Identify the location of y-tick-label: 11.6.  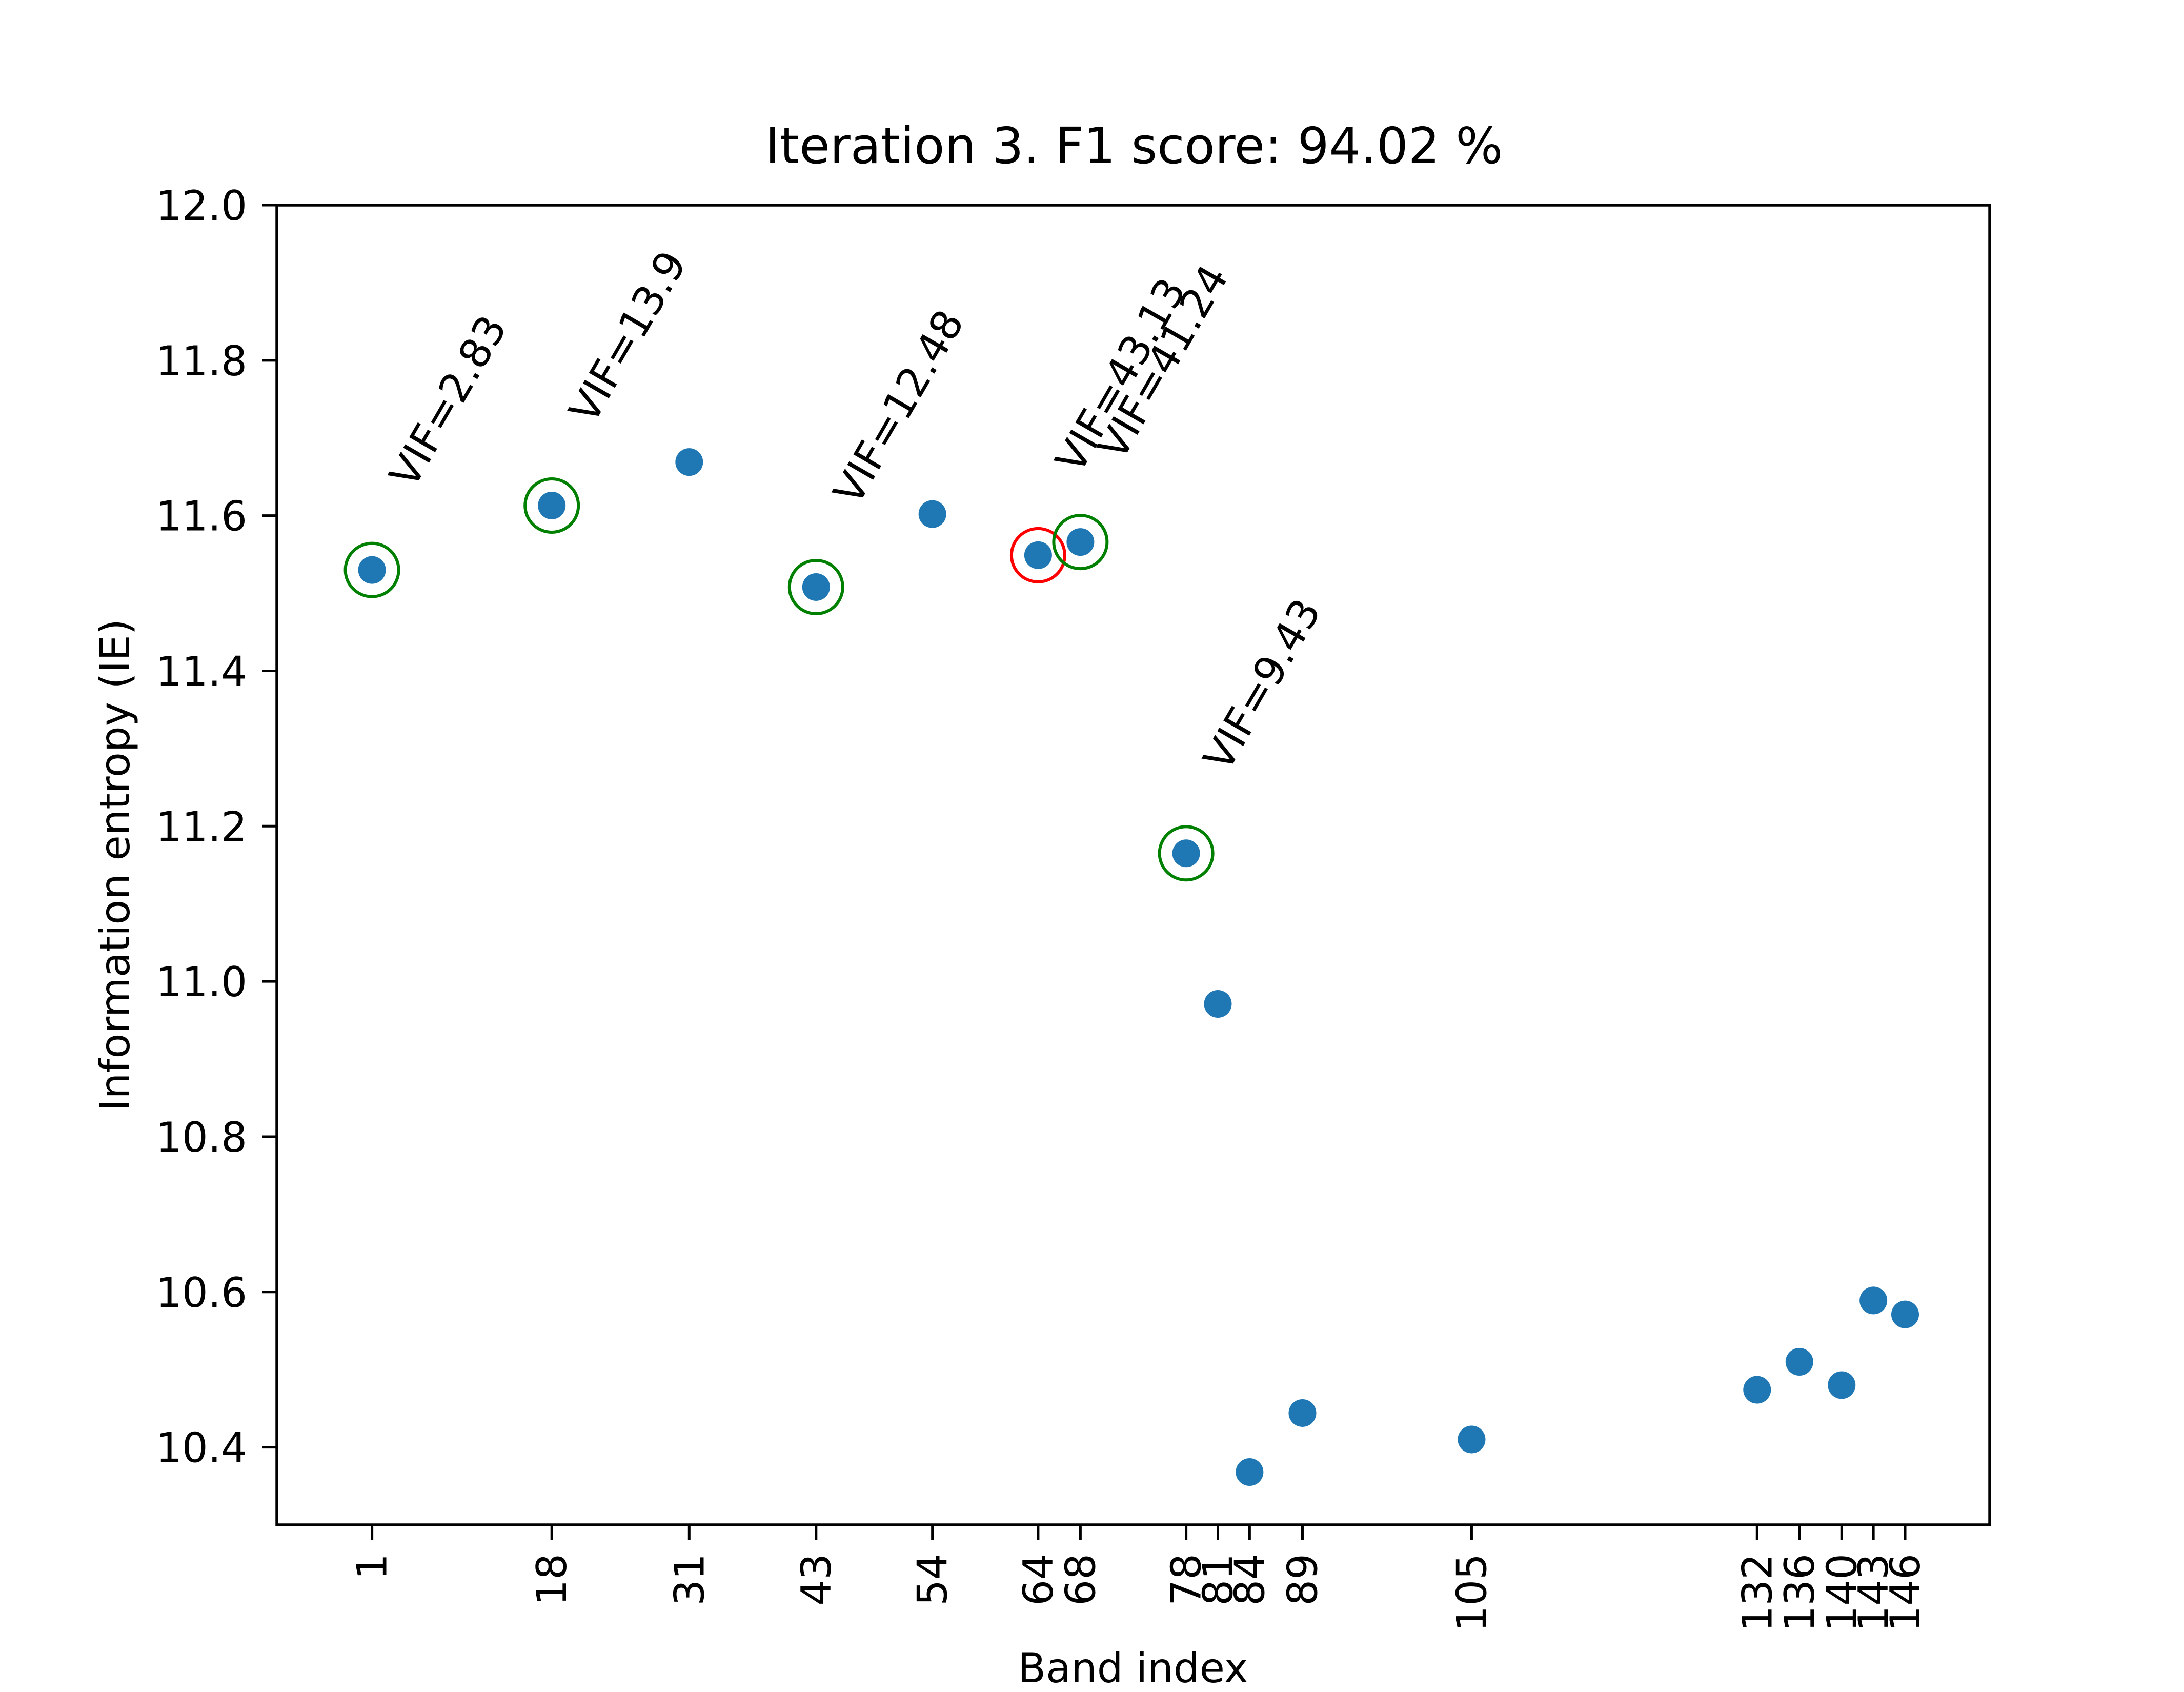
(201, 516).